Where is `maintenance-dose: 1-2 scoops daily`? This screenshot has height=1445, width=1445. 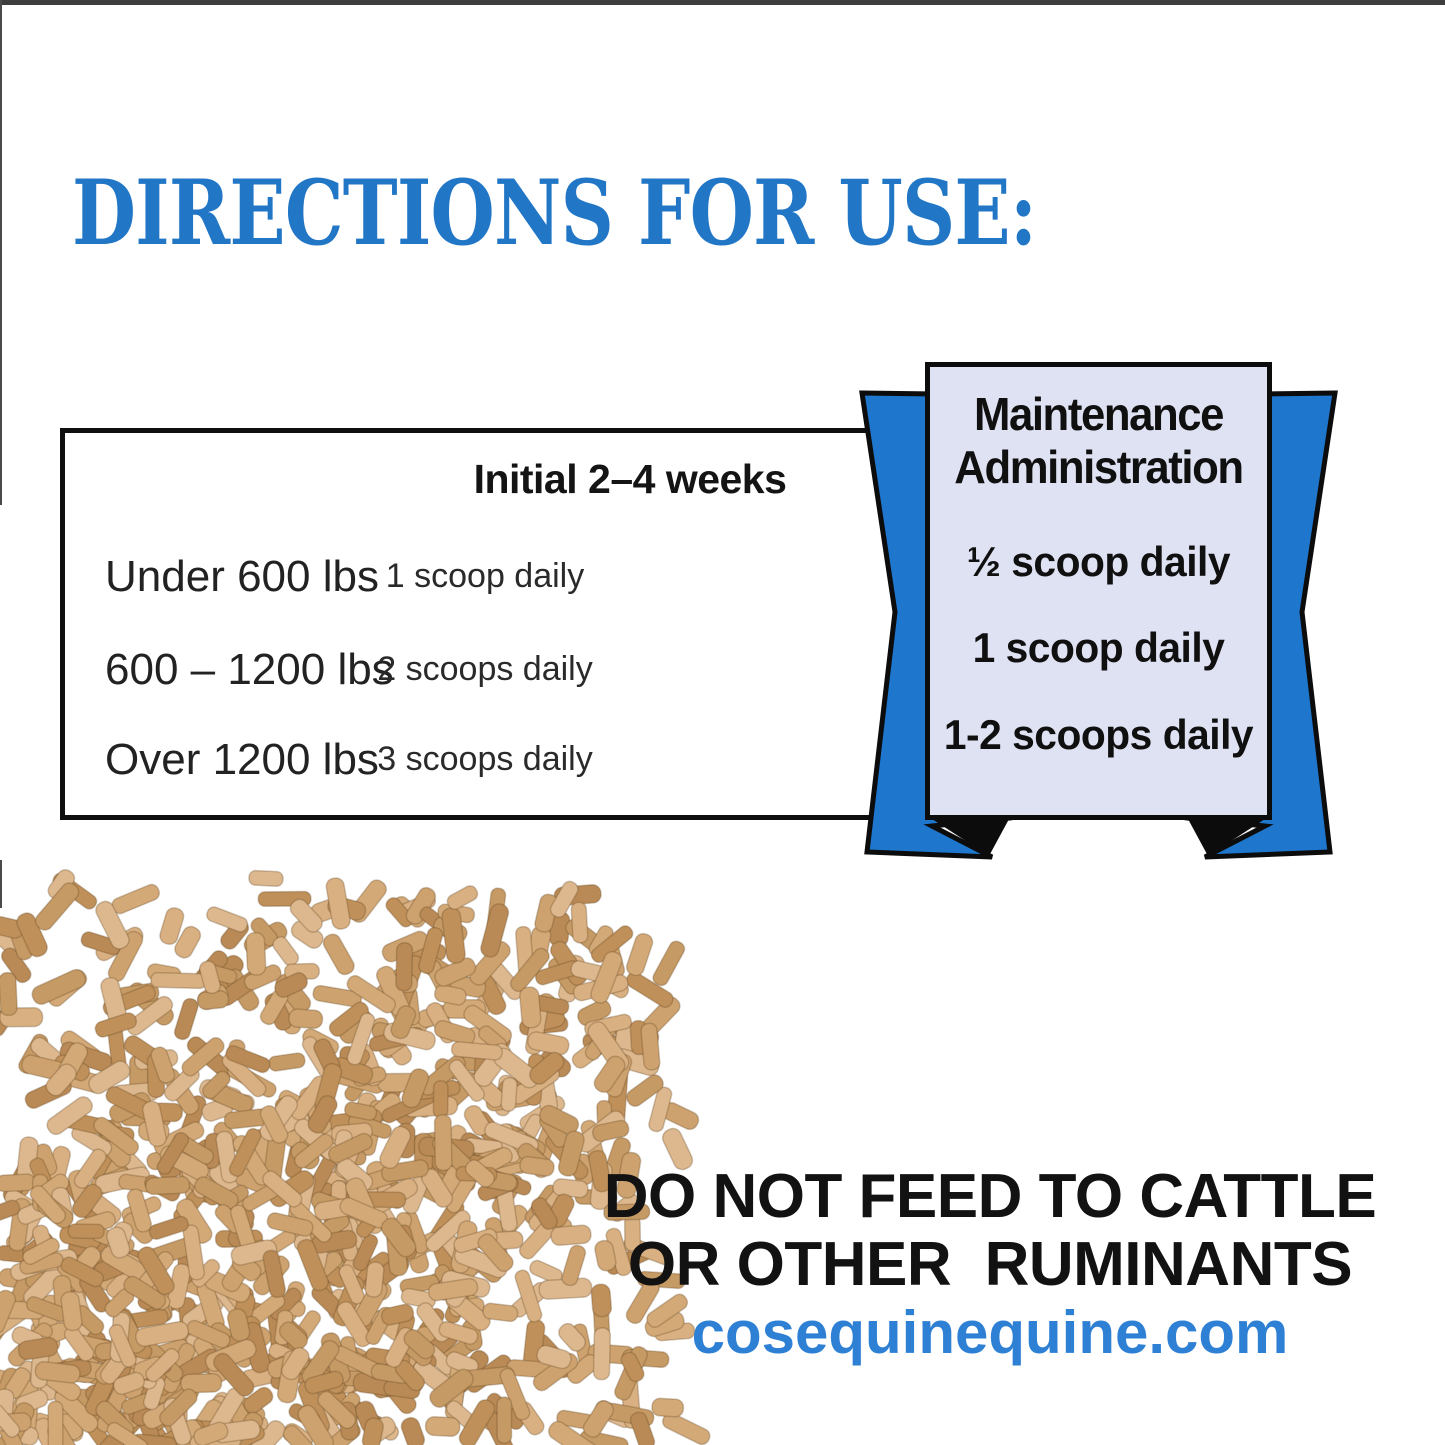
maintenance-dose: 1-2 scoops daily is located at coordinates (1098, 734).